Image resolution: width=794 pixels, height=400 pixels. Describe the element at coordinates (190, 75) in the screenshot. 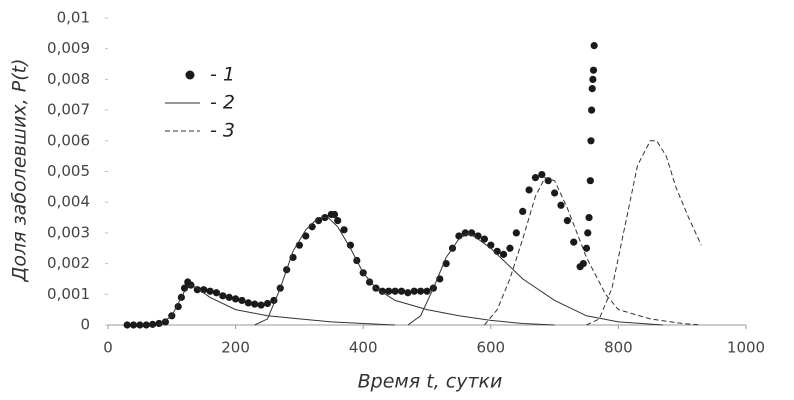

I see `legend-marker` at that location.